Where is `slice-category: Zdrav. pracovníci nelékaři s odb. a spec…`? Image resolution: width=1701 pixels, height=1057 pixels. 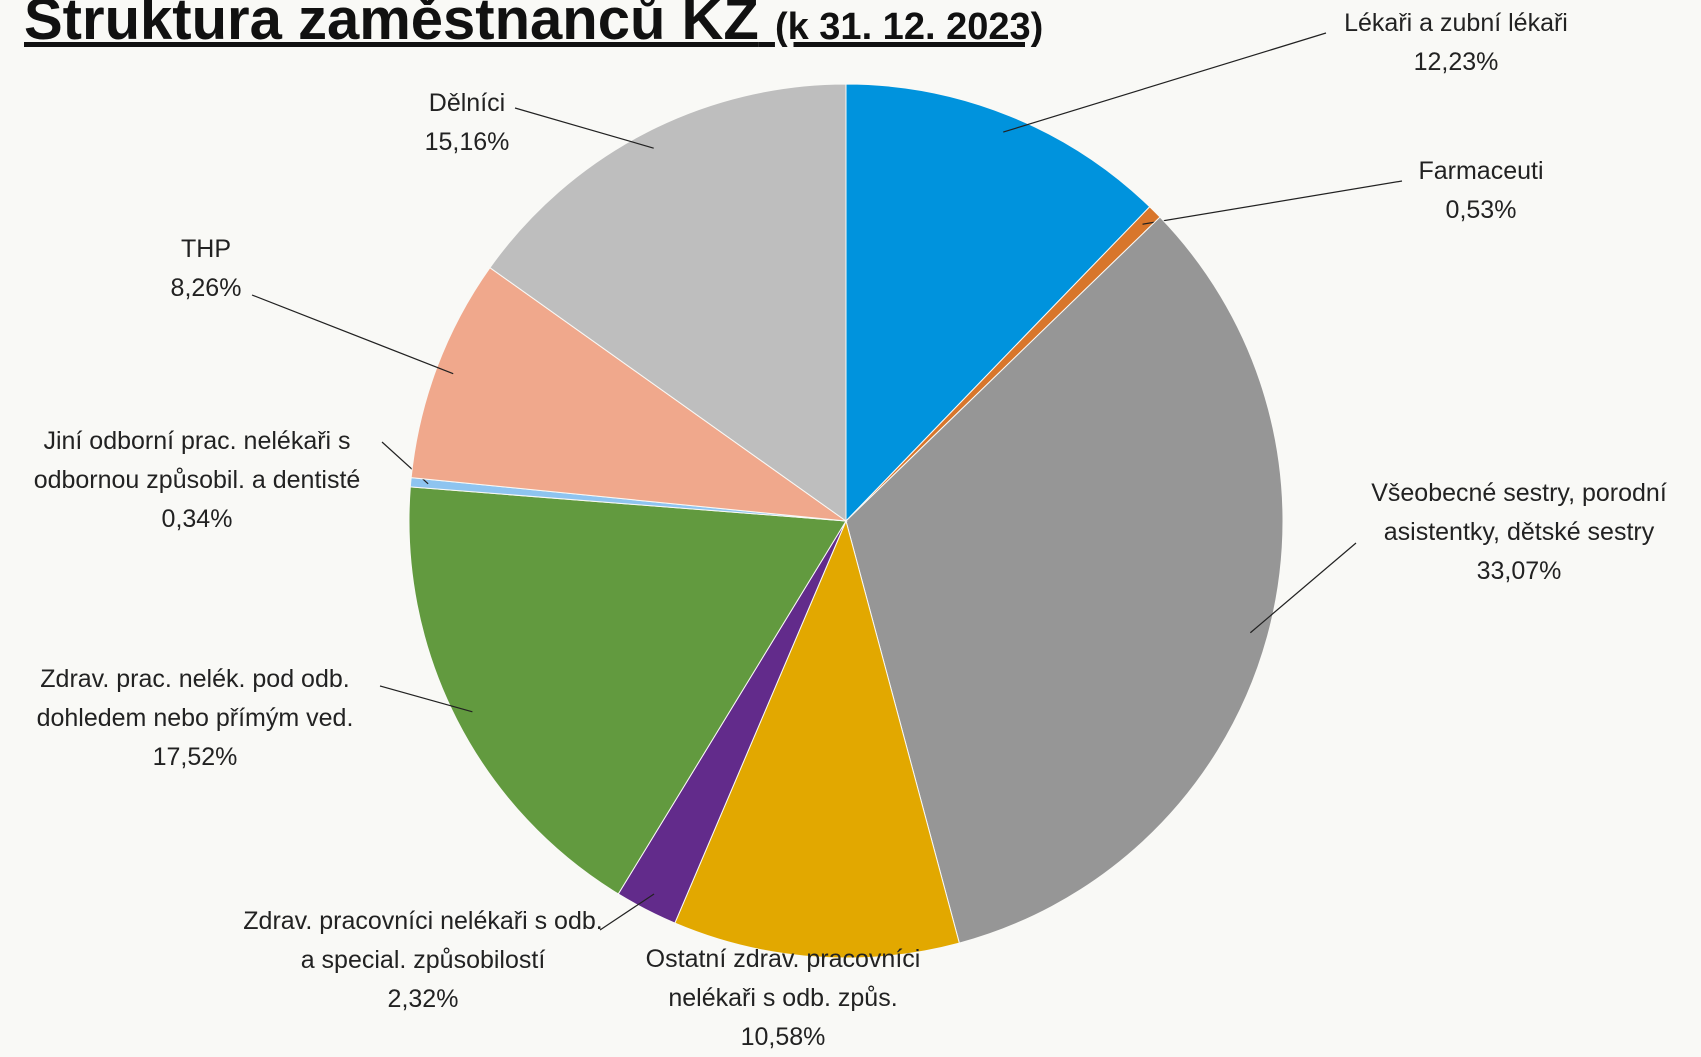 slice-category: Zdrav. pracovníci nelékaři s odb. a spec… is located at coordinates (423, 940).